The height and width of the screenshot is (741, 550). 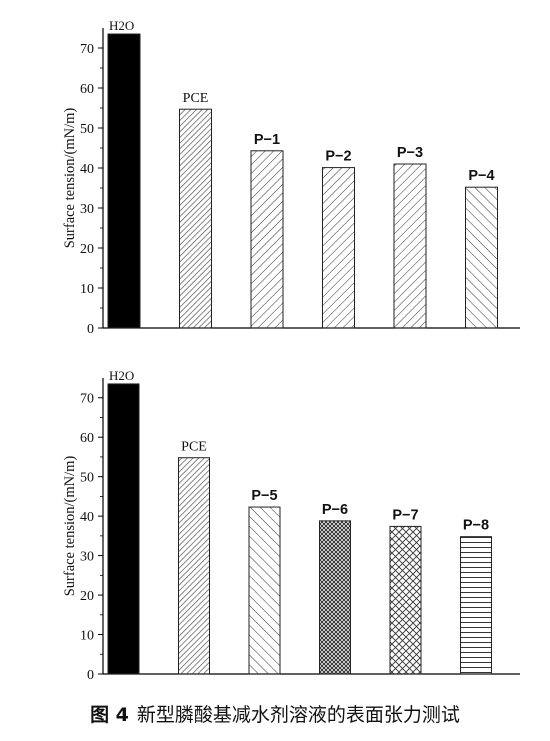 I want to click on bar-label: P−8, so click(x=476, y=526).